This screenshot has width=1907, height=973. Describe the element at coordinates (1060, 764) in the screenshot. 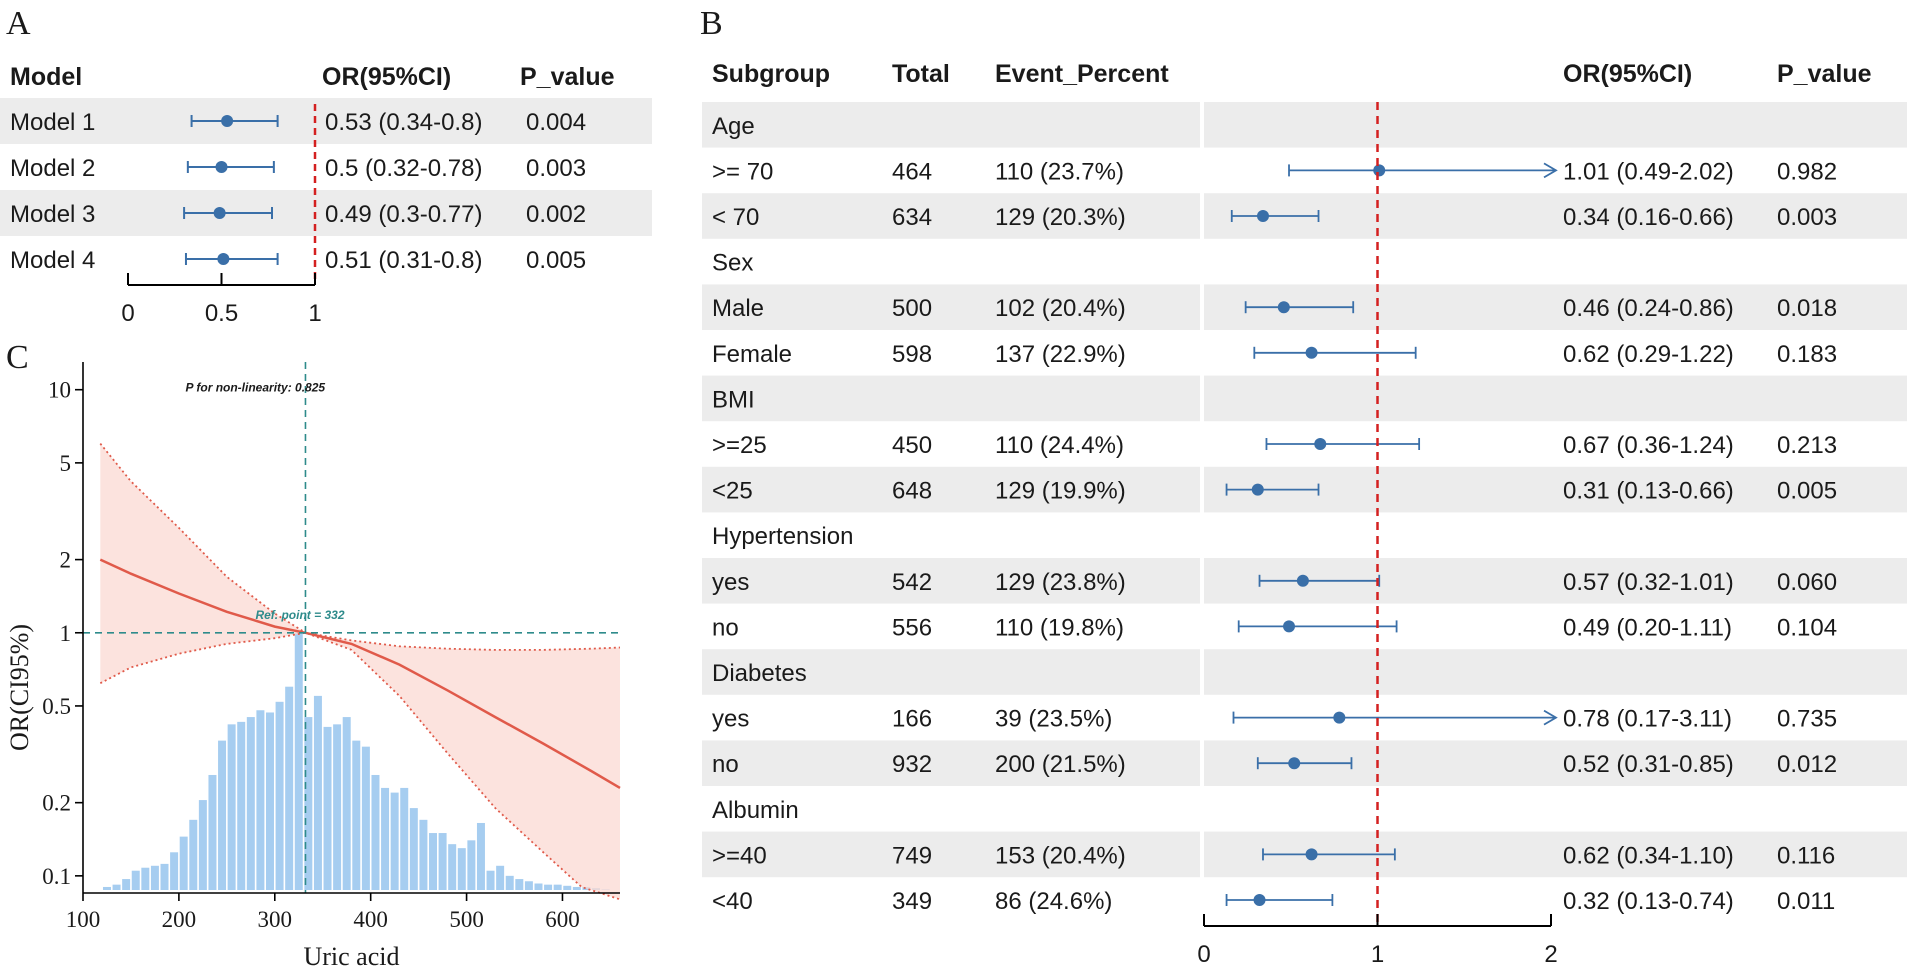

I see `b-row-event: 200 (21.5%)` at that location.